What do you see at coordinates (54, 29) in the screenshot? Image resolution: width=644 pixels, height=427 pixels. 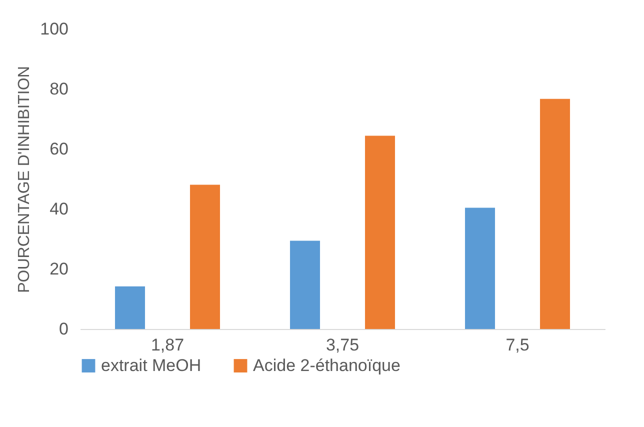 I see `y-tick-label: 100` at bounding box center [54, 29].